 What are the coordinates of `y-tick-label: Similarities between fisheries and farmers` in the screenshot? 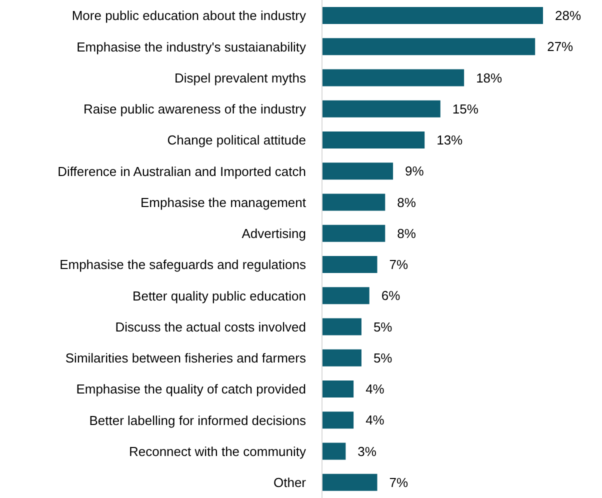 It's located at (185, 358).